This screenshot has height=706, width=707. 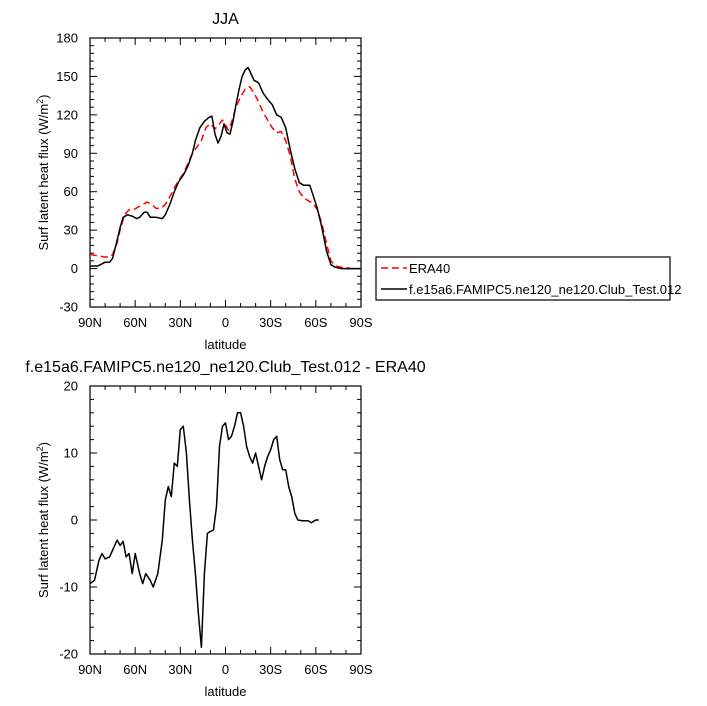 What do you see at coordinates (67, 38) in the screenshot?
I see `y-tick-label: 180` at bounding box center [67, 38].